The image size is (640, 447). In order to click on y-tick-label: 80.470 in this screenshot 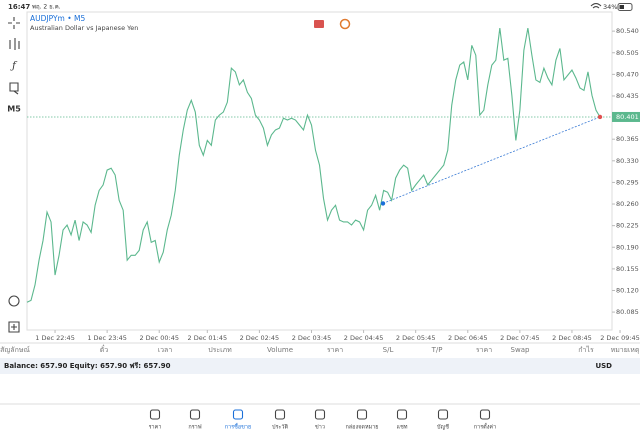, I will do `click(627, 74)`.